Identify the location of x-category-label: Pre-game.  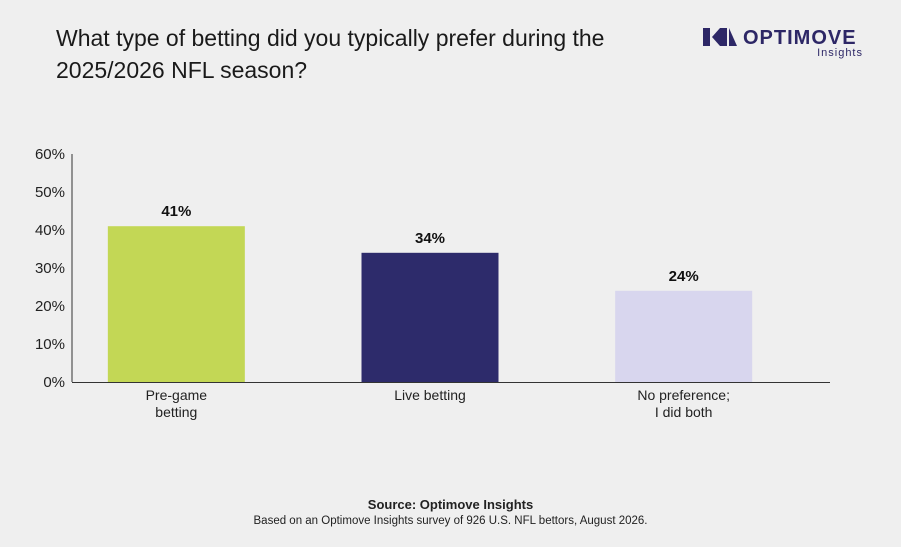
(177, 395).